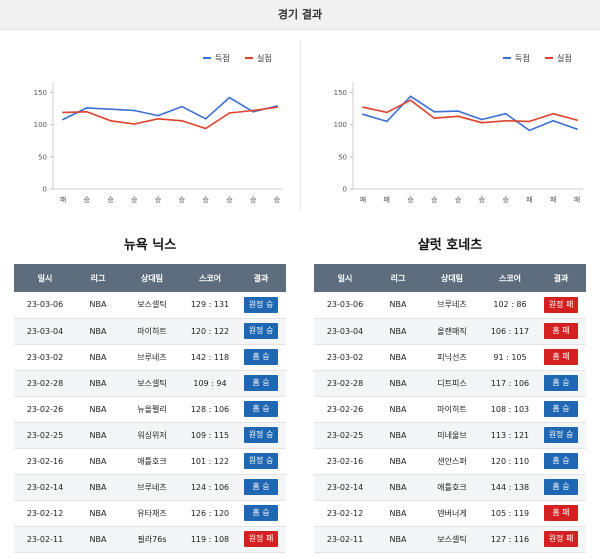  Describe the element at coordinates (45, 331) in the screenshot. I see `cell-date: 23-03-04` at that location.